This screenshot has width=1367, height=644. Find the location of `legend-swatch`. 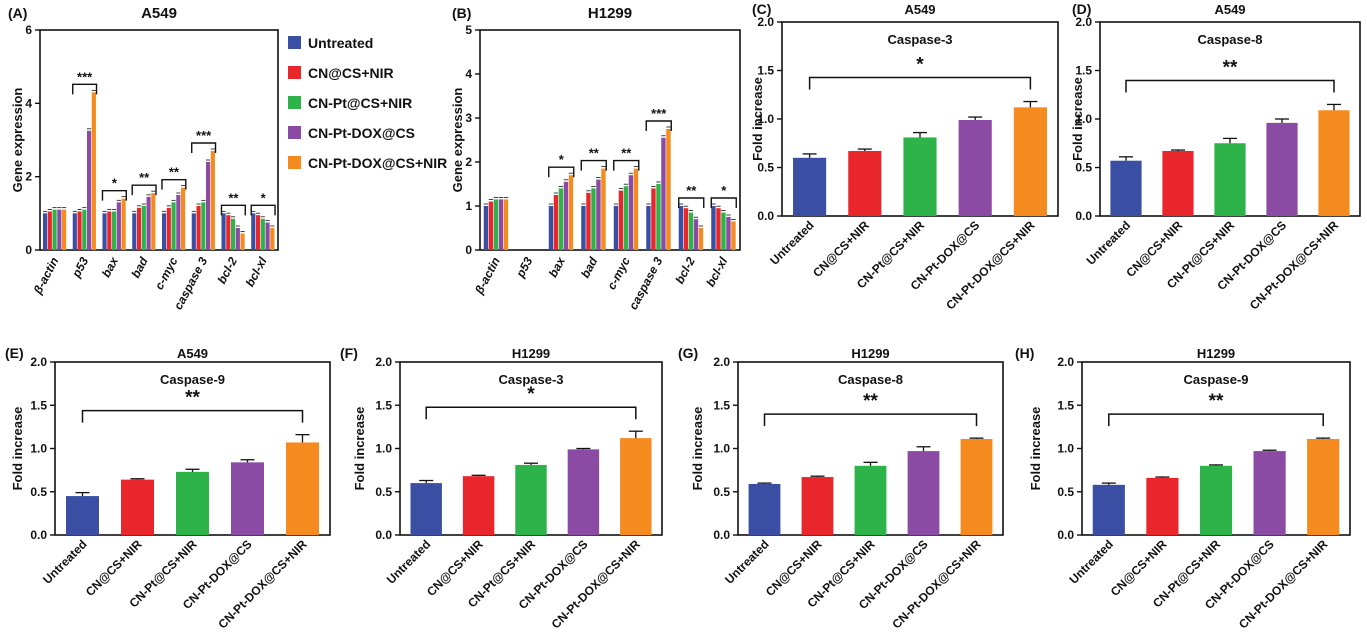

legend-swatch is located at coordinates (294, 42).